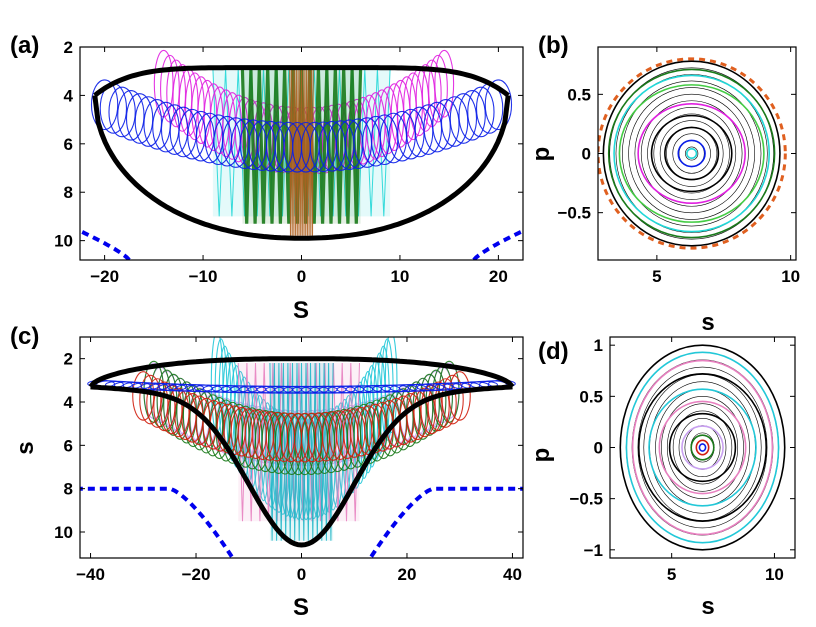 The width and height of the screenshot is (816, 627). I want to click on a-ytick-label: 6, so click(68, 144).